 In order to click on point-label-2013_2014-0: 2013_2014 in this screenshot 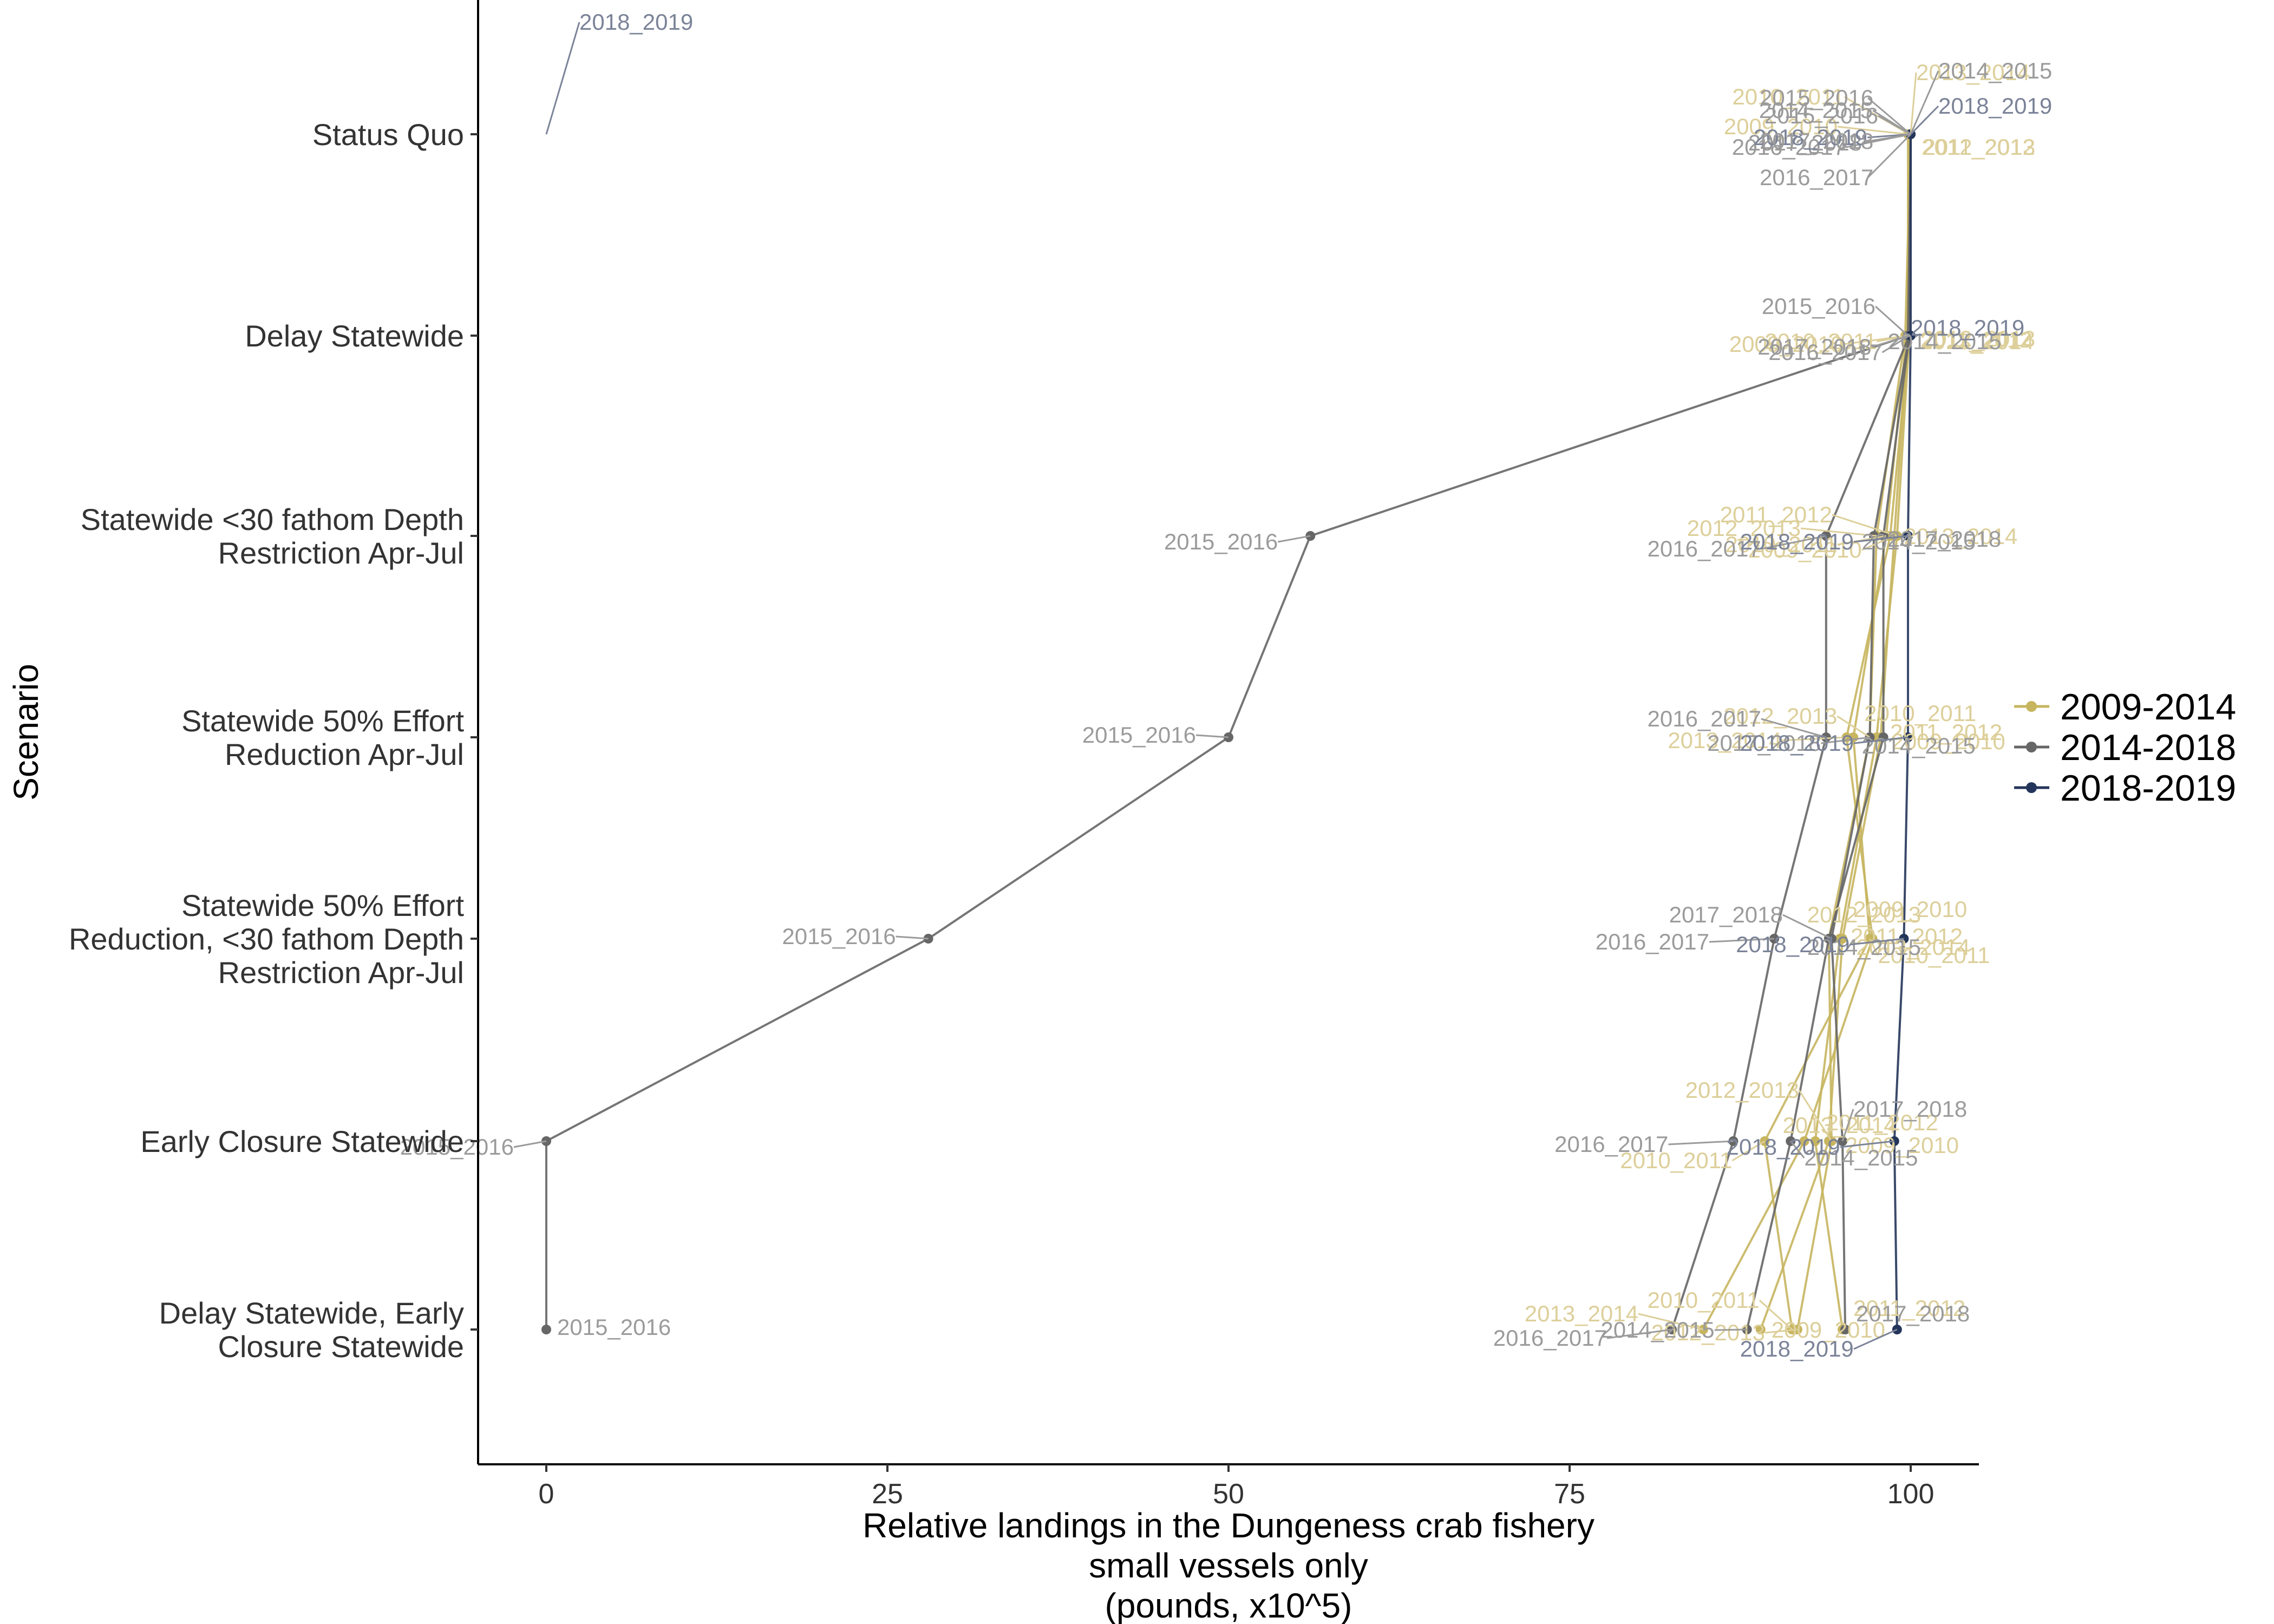, I will do `click(1973, 73)`.